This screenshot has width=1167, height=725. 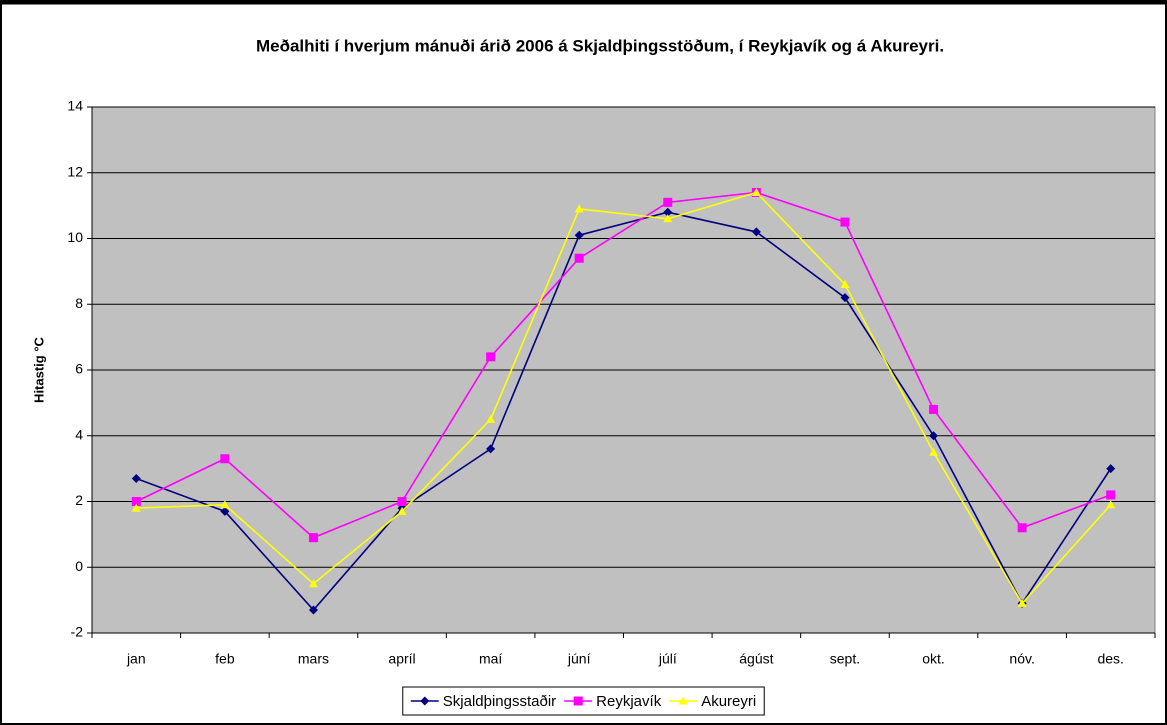 I want to click on y-tick-label: 12, so click(x=75, y=171).